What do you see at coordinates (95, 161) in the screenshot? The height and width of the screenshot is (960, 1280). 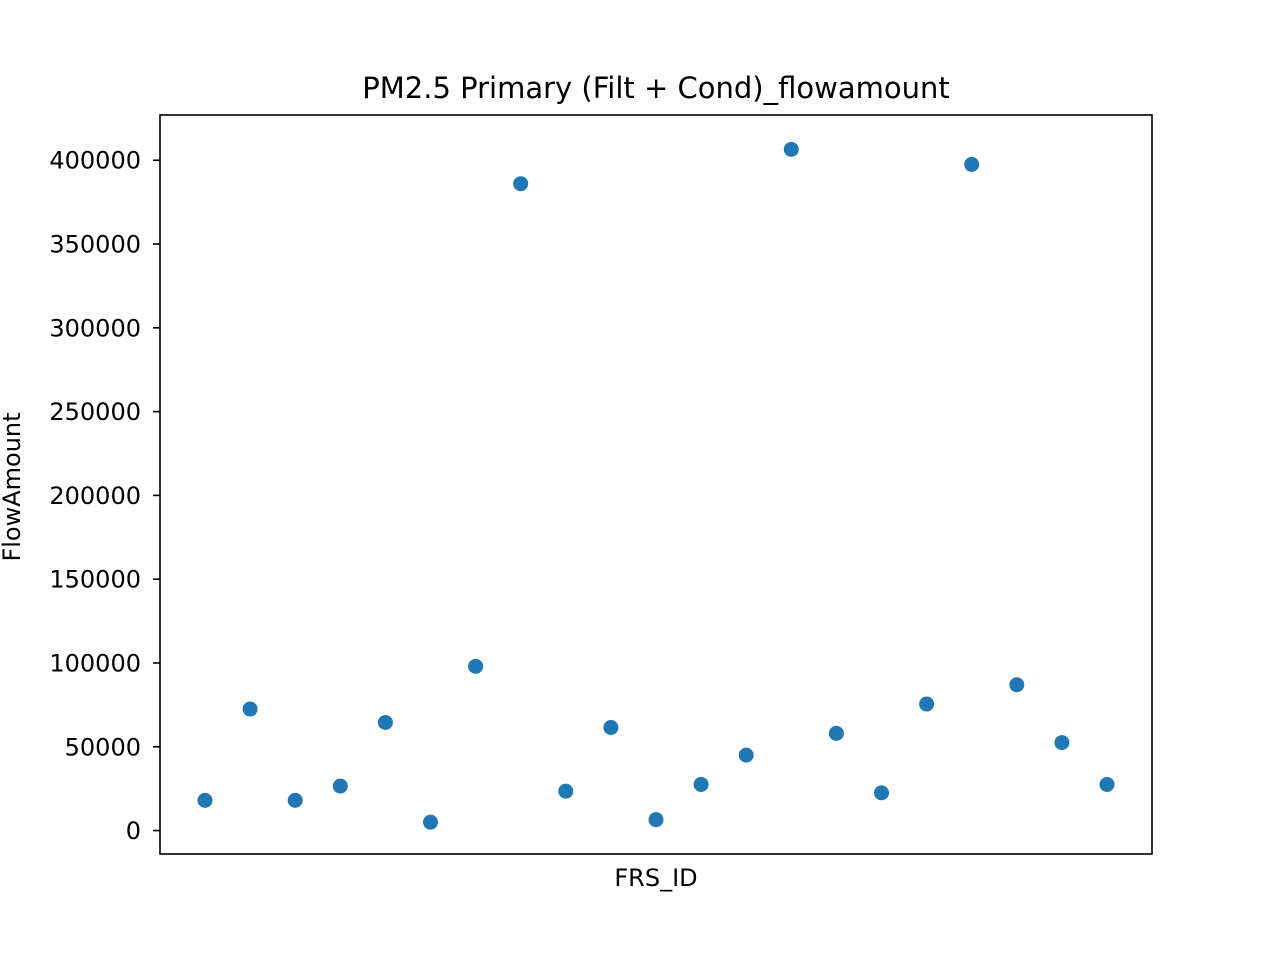 I see `y-tick-label: 400000` at bounding box center [95, 161].